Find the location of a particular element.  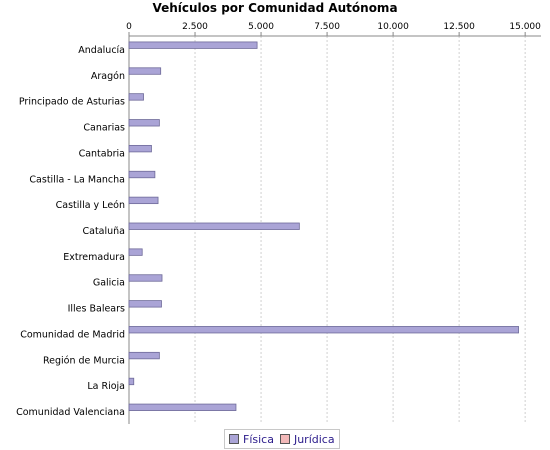

category-label: Cantabria is located at coordinates (102, 153).